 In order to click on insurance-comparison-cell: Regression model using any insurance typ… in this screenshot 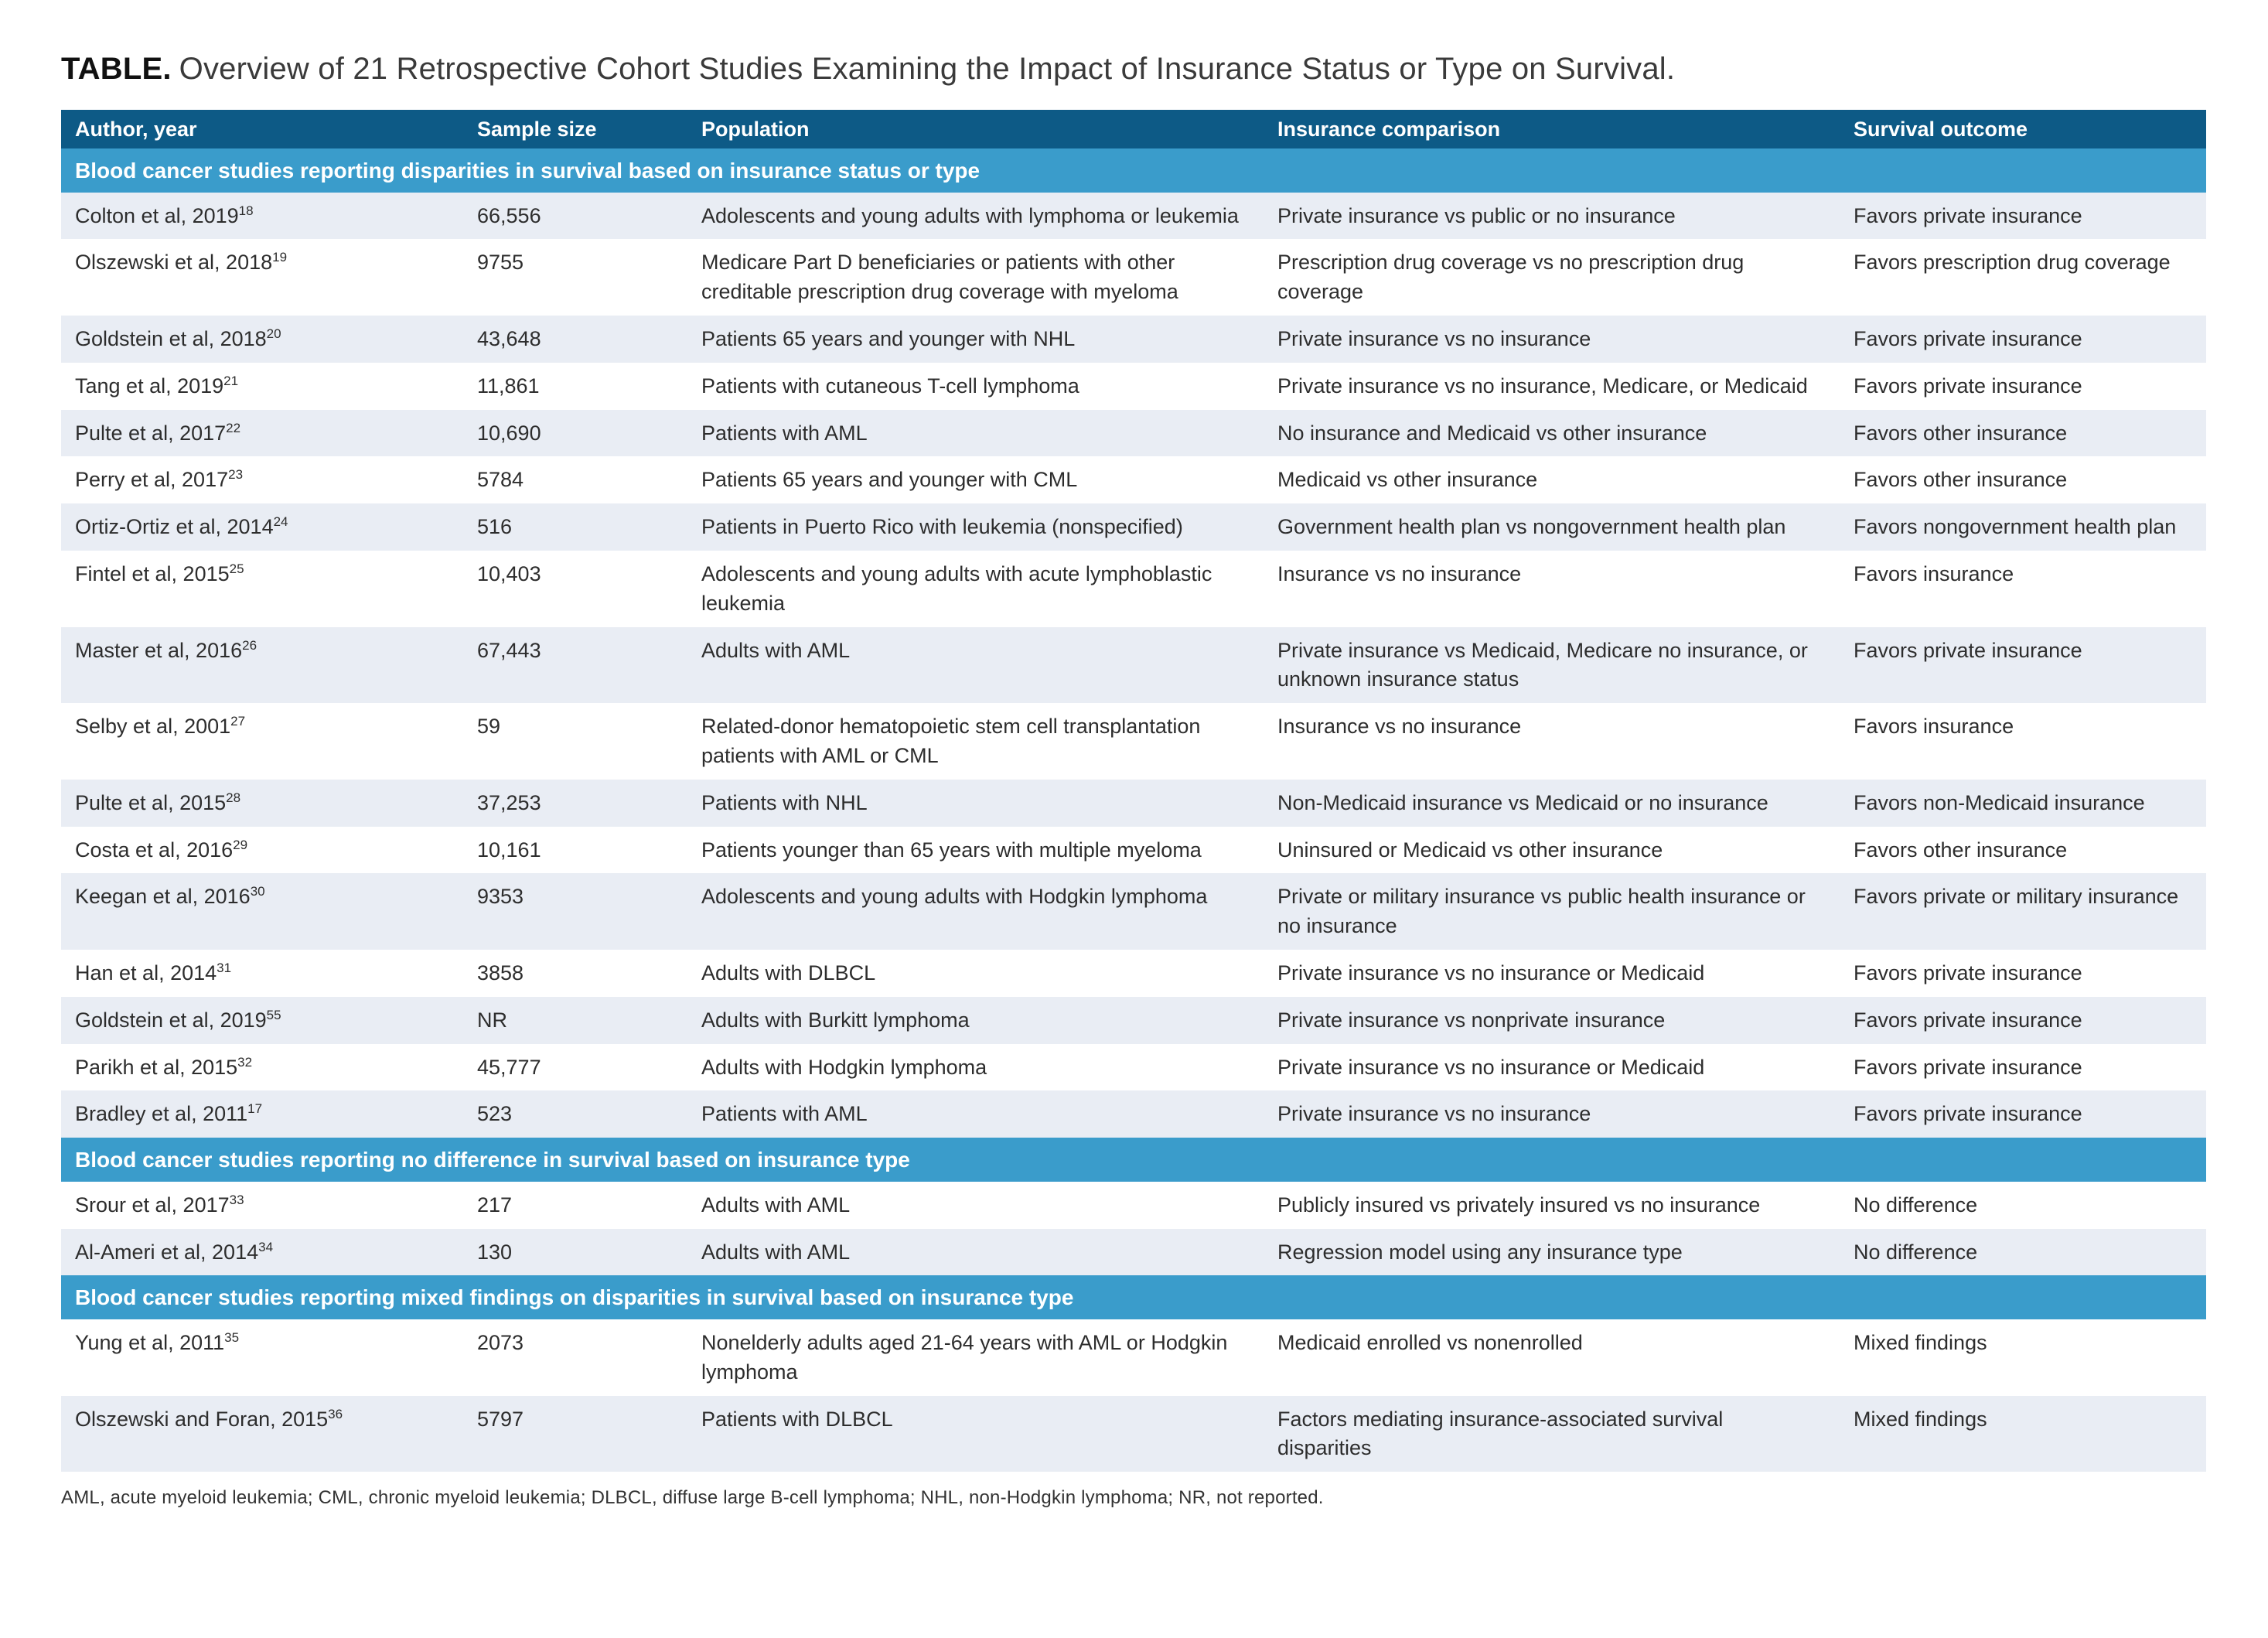, I will do `click(1552, 1252)`.